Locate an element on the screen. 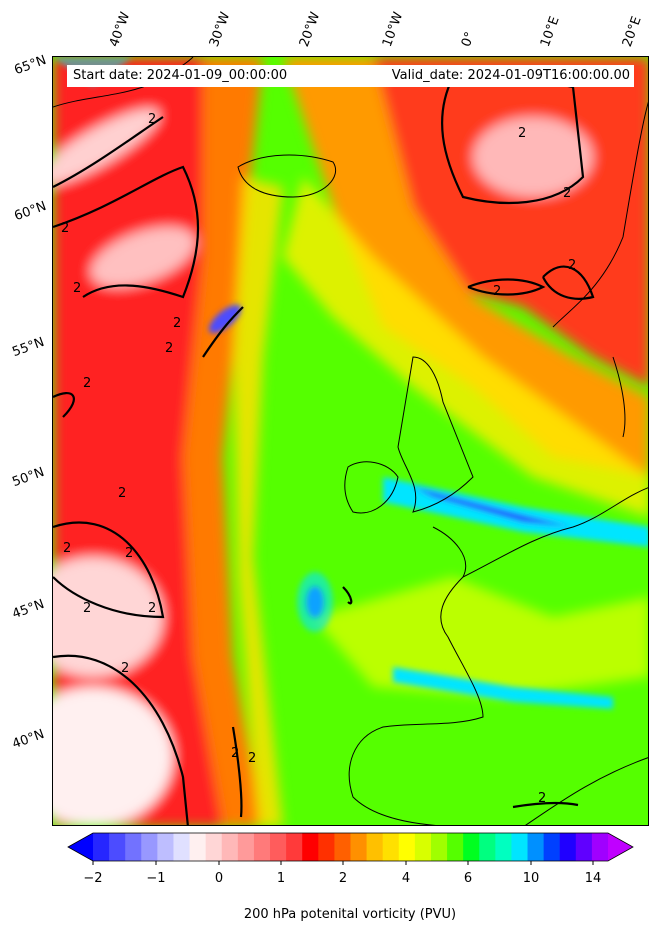 The height and width of the screenshot is (936, 659). lat-label-40n: 40°N is located at coordinates (28, 739).